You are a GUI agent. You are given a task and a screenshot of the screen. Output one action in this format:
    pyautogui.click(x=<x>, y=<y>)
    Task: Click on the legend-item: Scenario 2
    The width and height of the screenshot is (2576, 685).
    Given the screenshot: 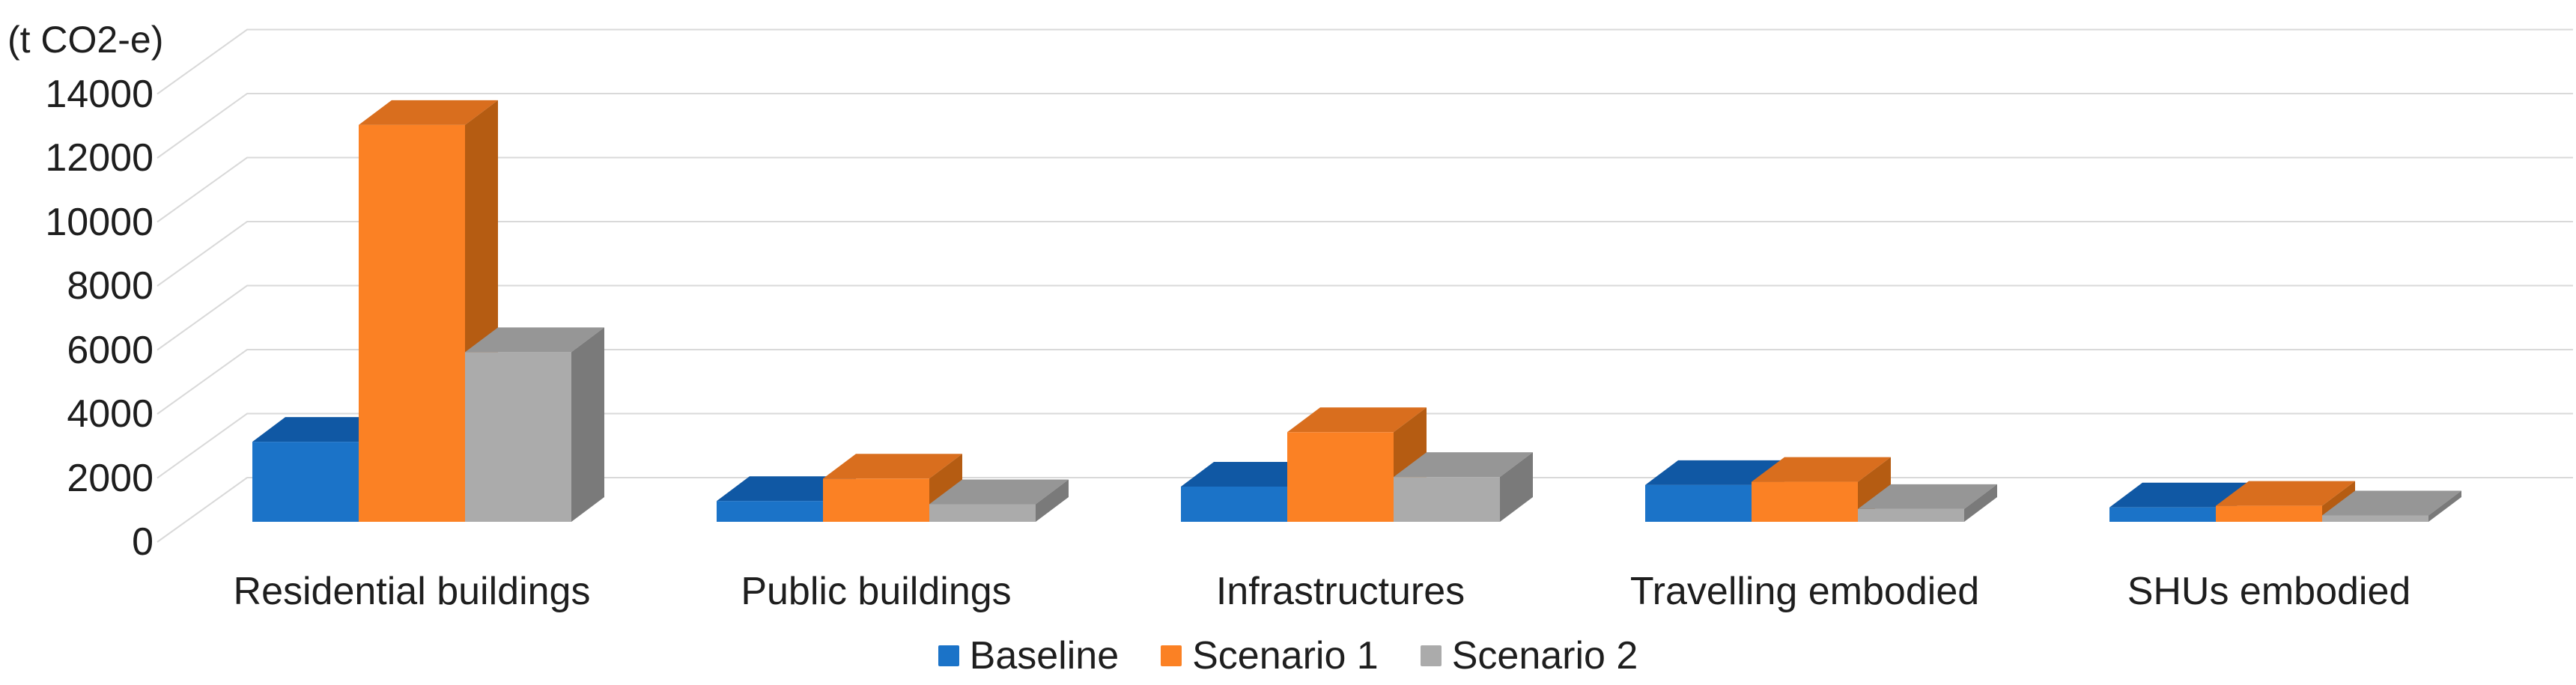 What is the action you would take?
    pyautogui.click(x=1529, y=656)
    